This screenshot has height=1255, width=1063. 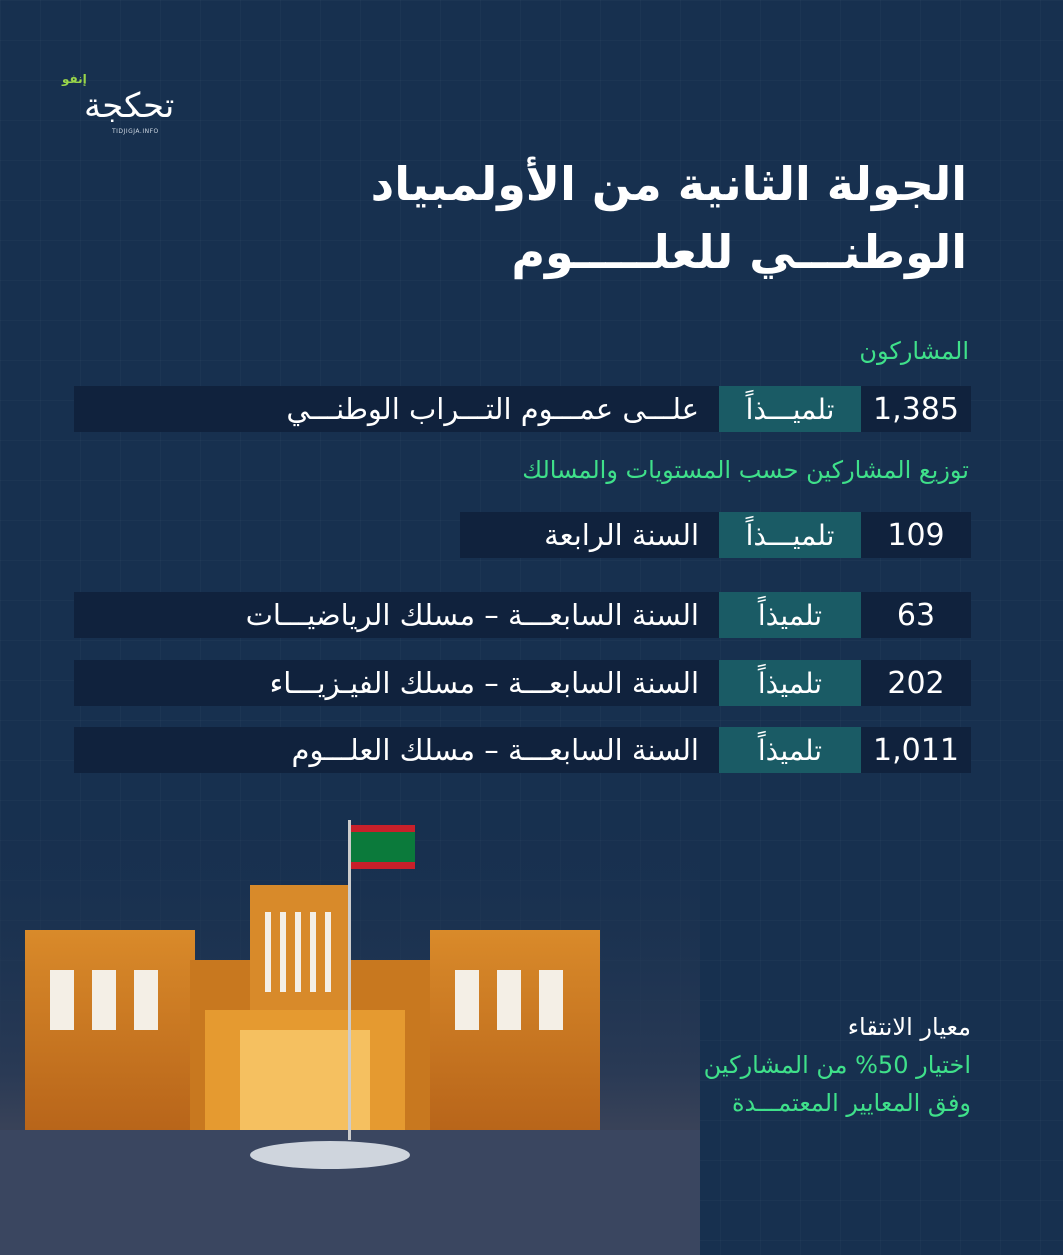 I want to click on row-label: السنة السابعـــة – مسلك الفيـزيـــاء, so click(x=484, y=683).